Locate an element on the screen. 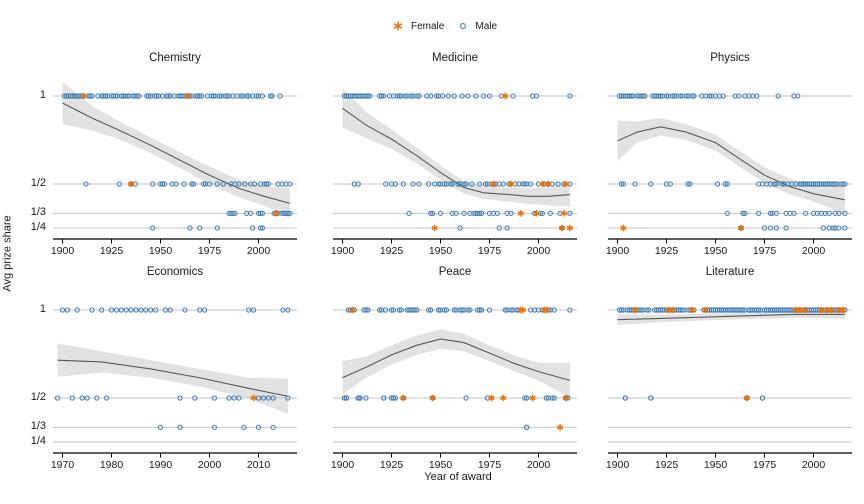 The height and width of the screenshot is (504, 864). panel-economics: 1970 1980 1990 2000 2010 Economics is located at coordinates (174, 368).